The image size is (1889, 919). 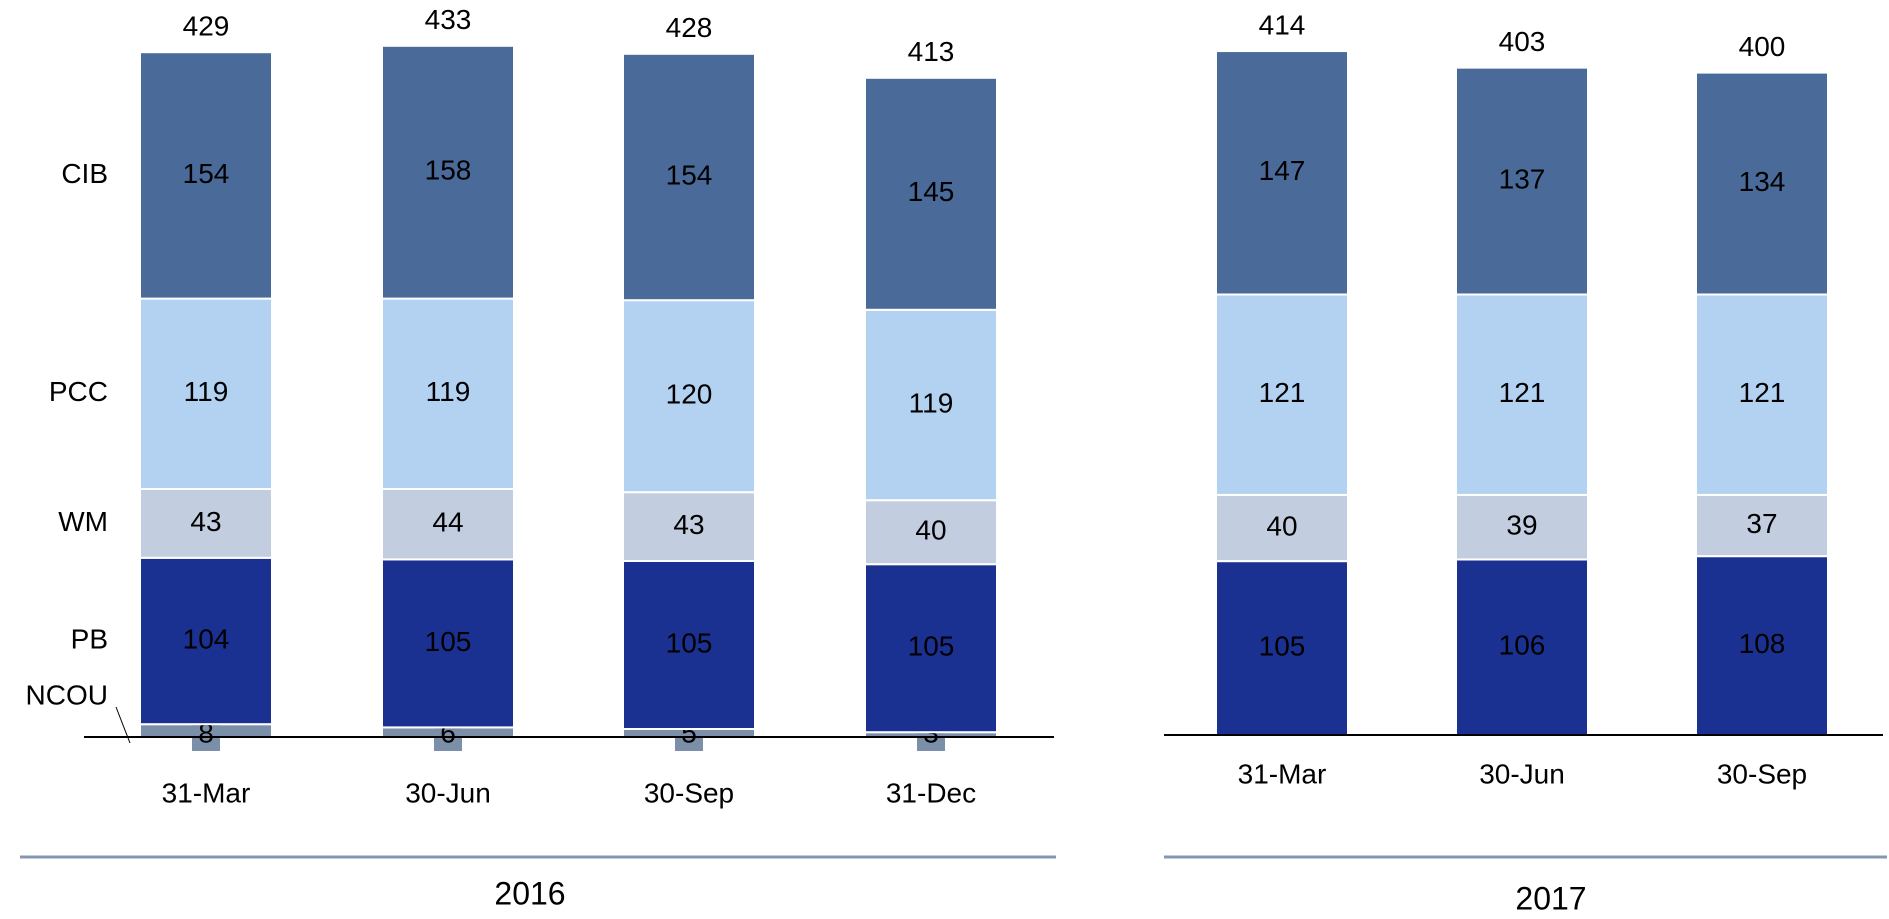 What do you see at coordinates (1282, 170) in the screenshot?
I see `data-label: 147` at bounding box center [1282, 170].